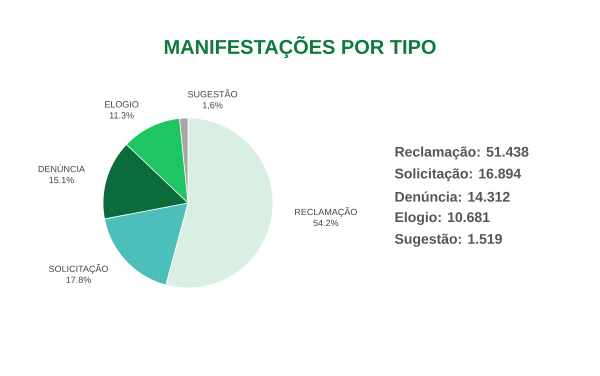  Describe the element at coordinates (300, 47) in the screenshot. I see `chart-title: MANIFESTAÇÕES POR TIPO` at that location.